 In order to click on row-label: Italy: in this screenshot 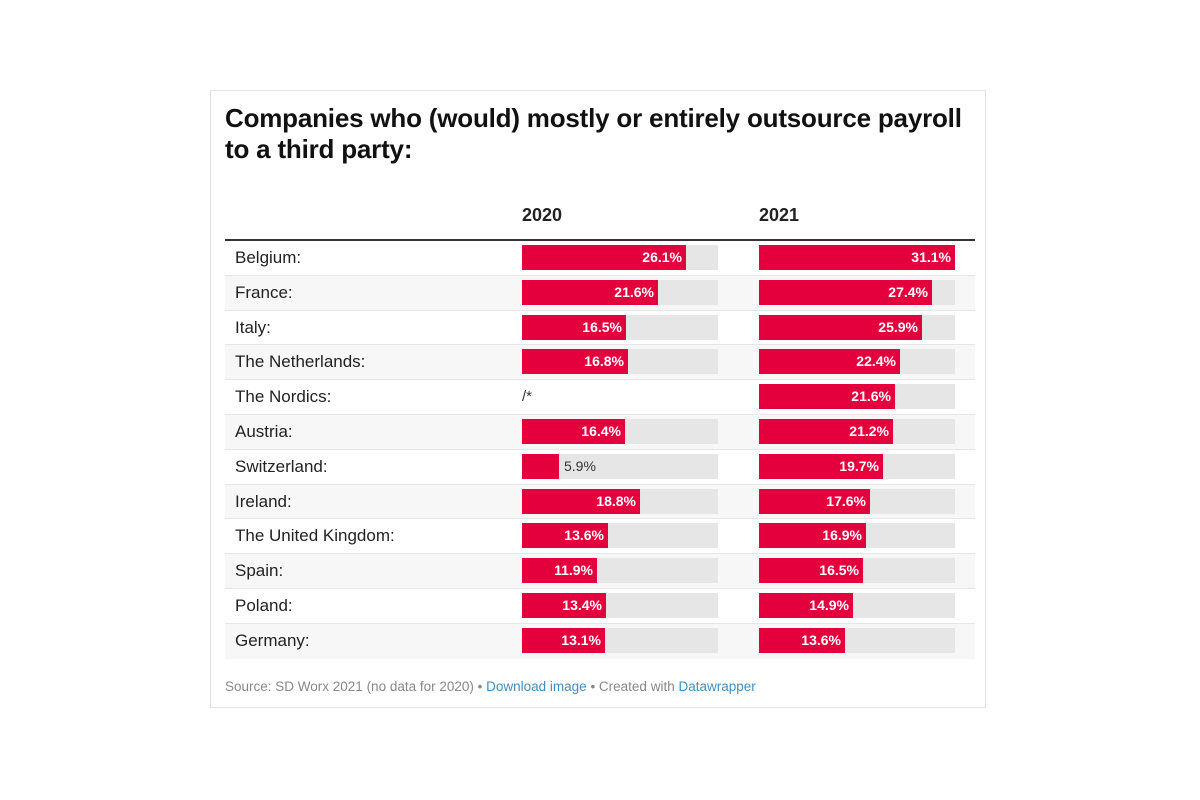, I will do `click(253, 327)`.